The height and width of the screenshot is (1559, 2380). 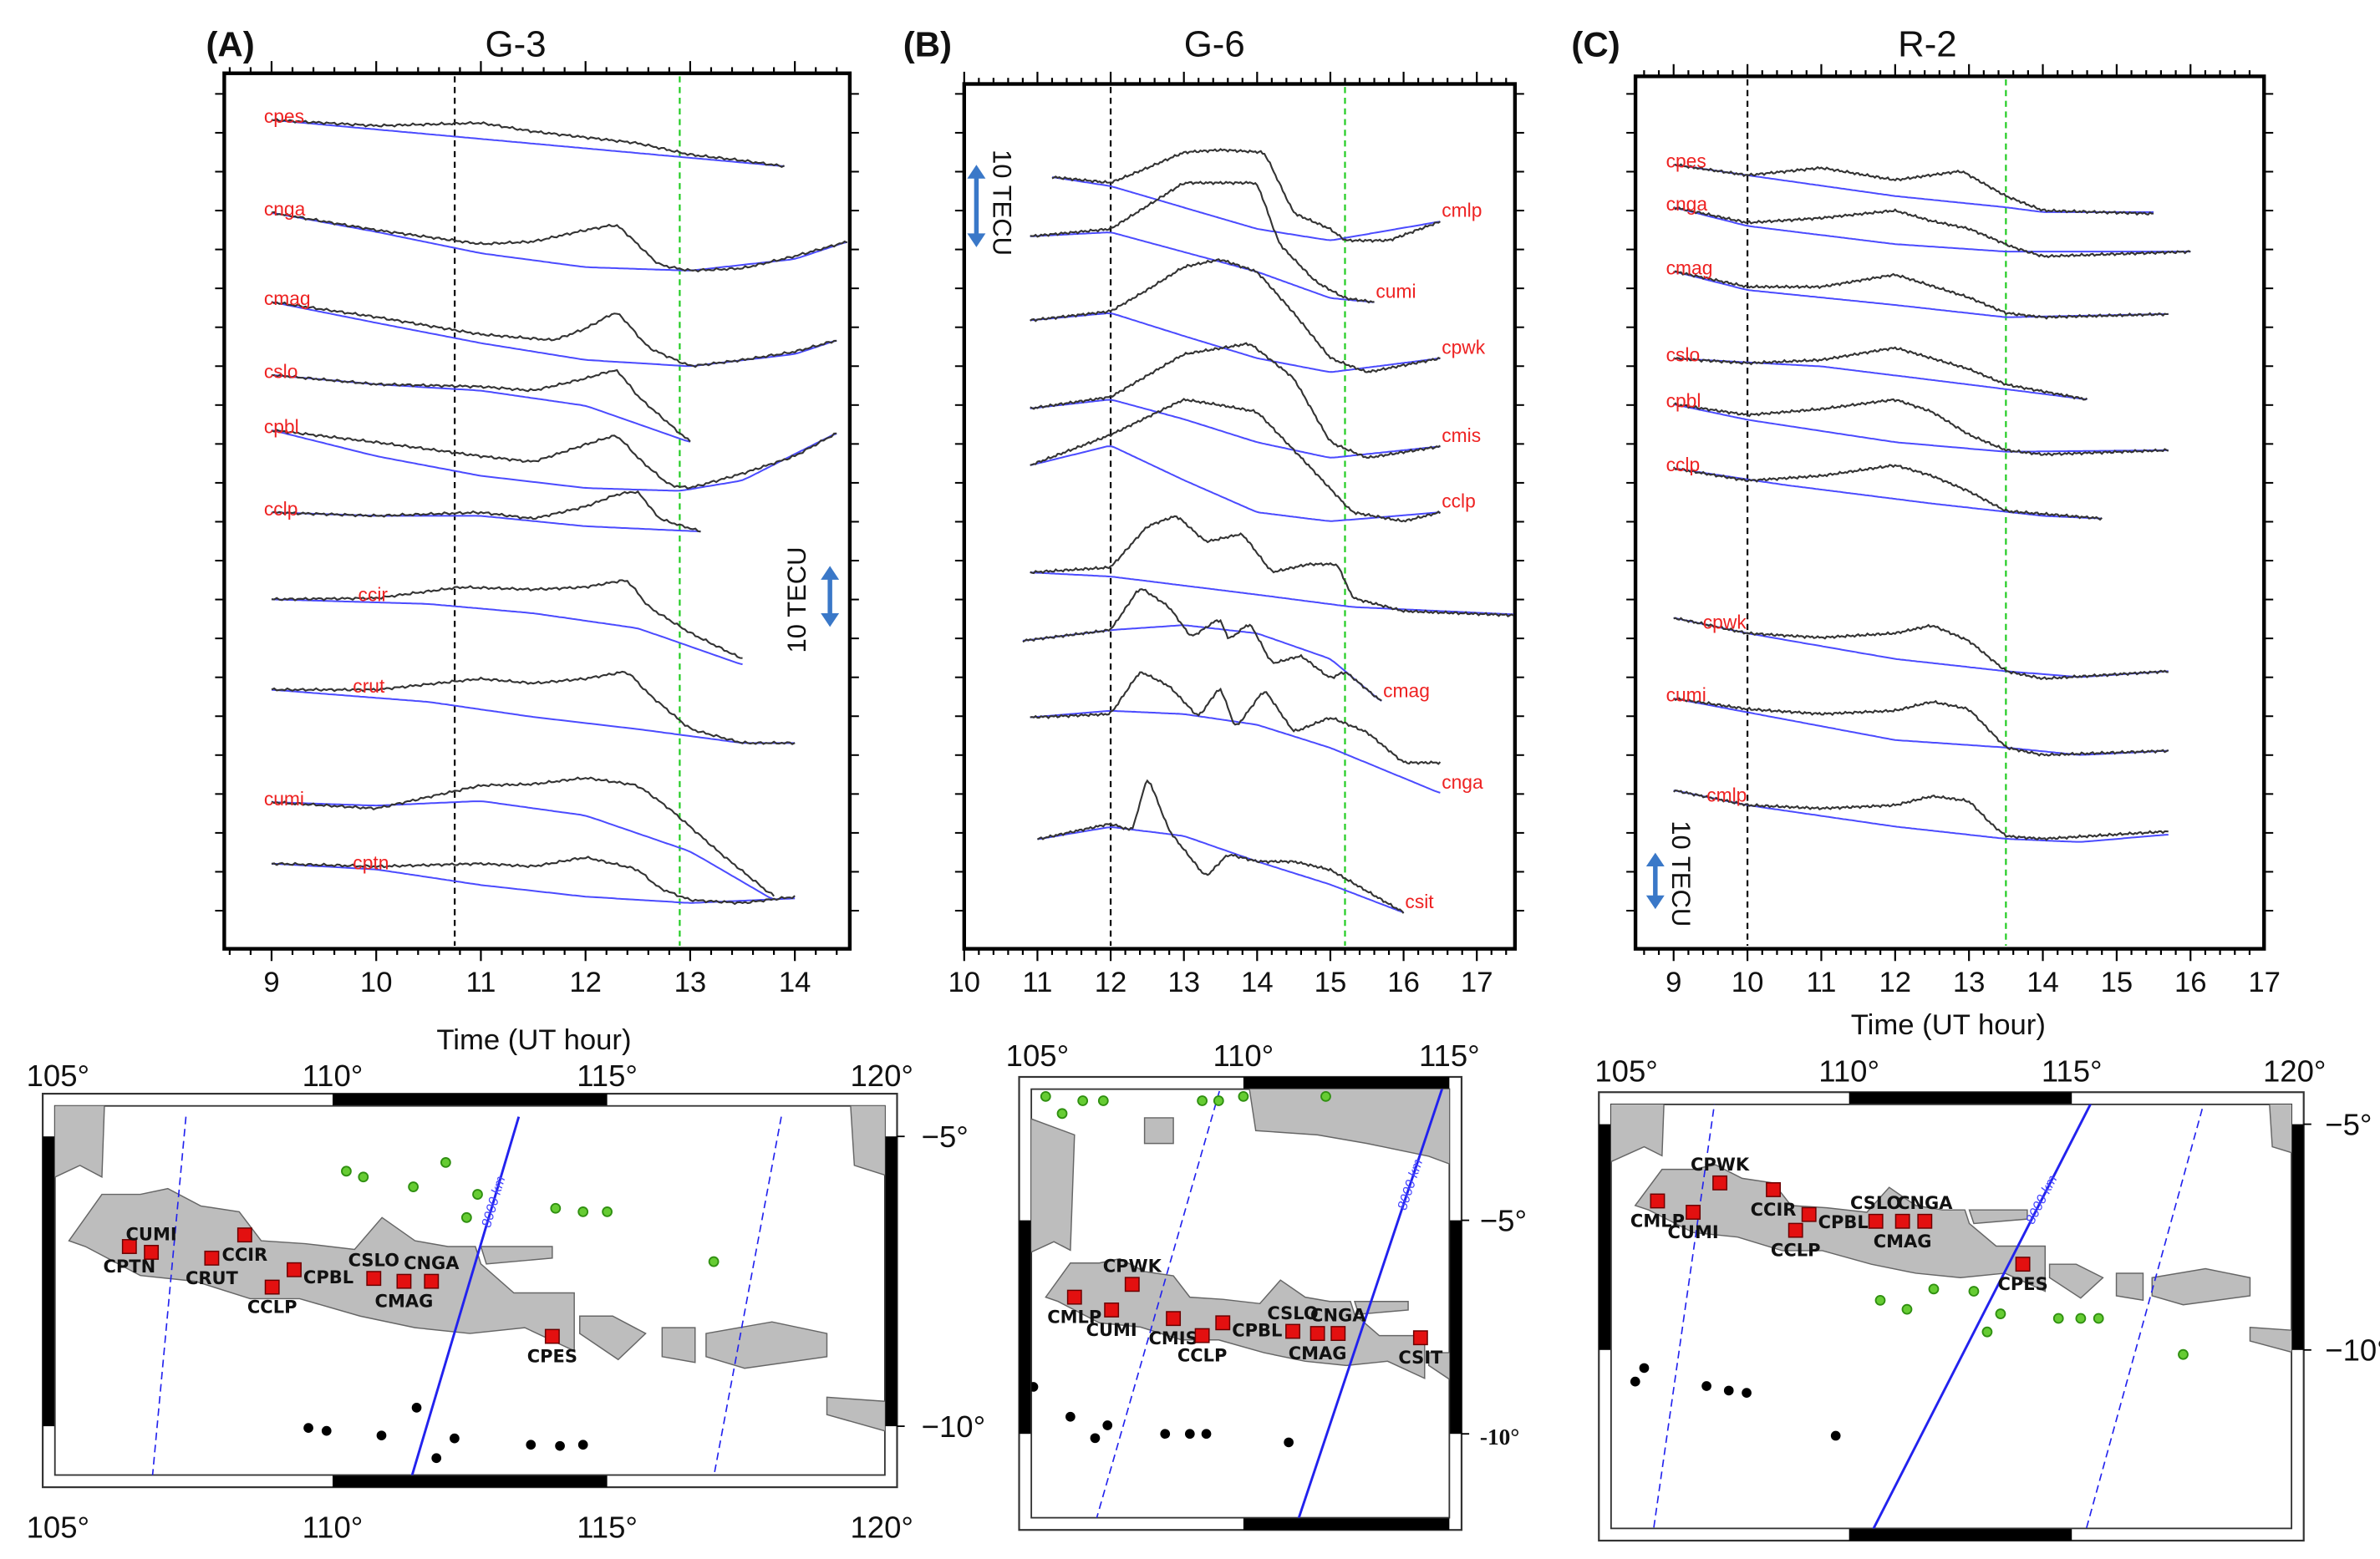 I want to click on series-crut: crut, so click(x=533, y=708).